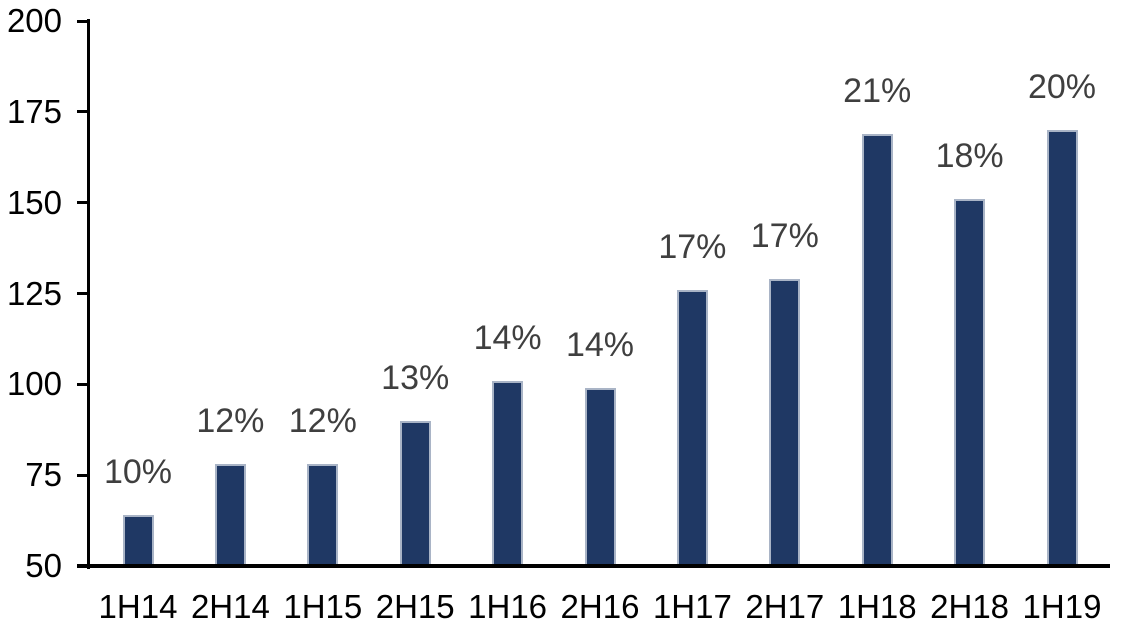 This screenshot has width=1129, height=641. What do you see at coordinates (508, 606) in the screenshot?
I see `x-category-label: 1H16` at bounding box center [508, 606].